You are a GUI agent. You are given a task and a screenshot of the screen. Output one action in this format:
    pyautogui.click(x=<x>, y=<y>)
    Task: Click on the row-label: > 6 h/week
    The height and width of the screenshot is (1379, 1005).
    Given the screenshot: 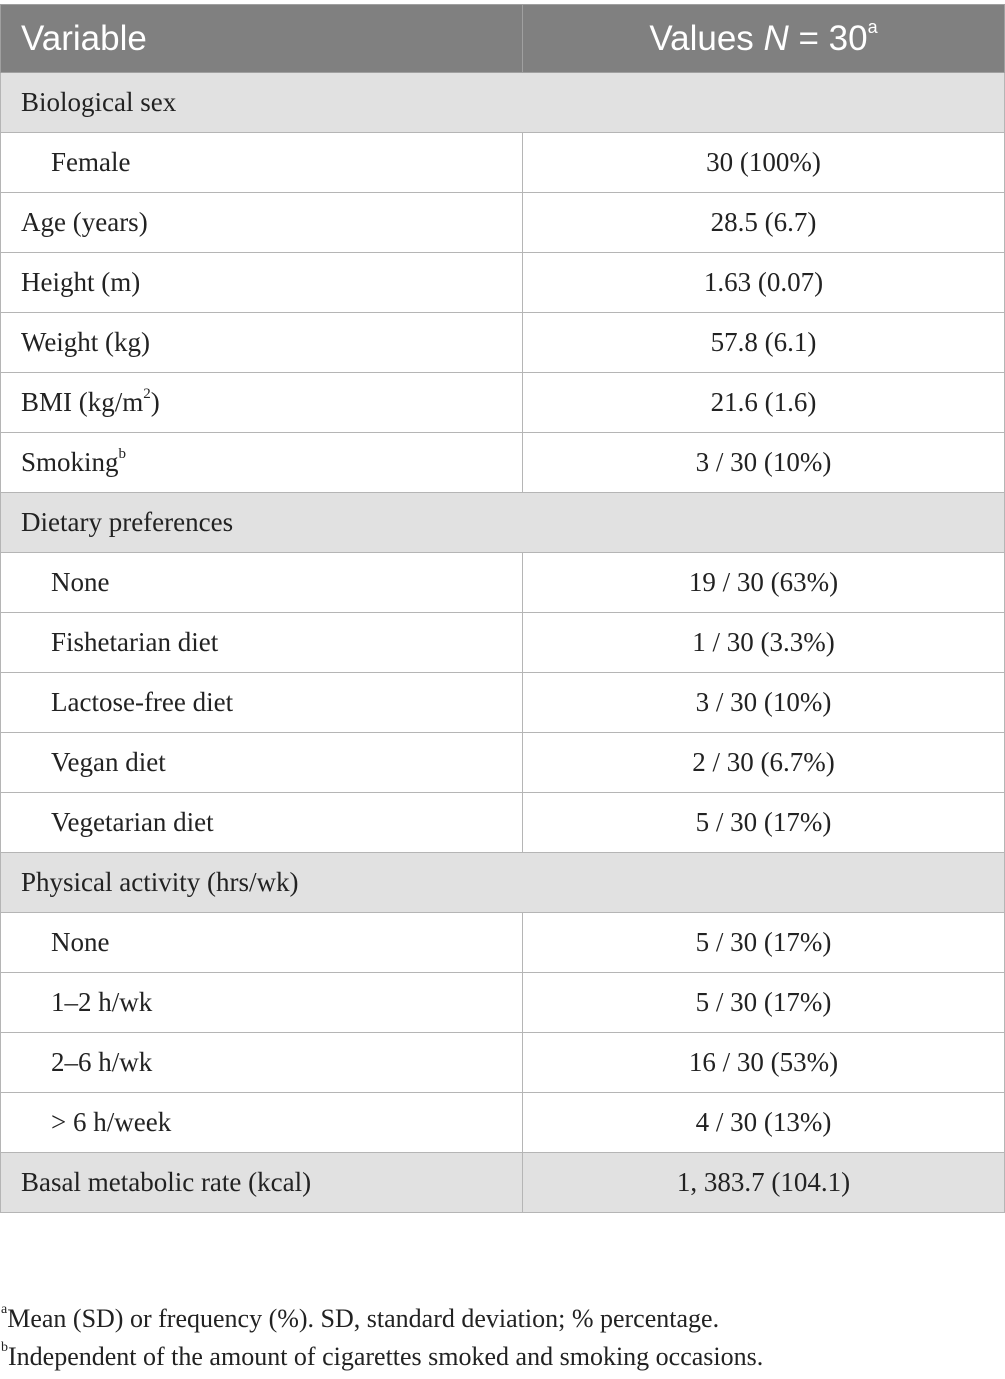 What is the action you would take?
    pyautogui.click(x=261, y=1122)
    